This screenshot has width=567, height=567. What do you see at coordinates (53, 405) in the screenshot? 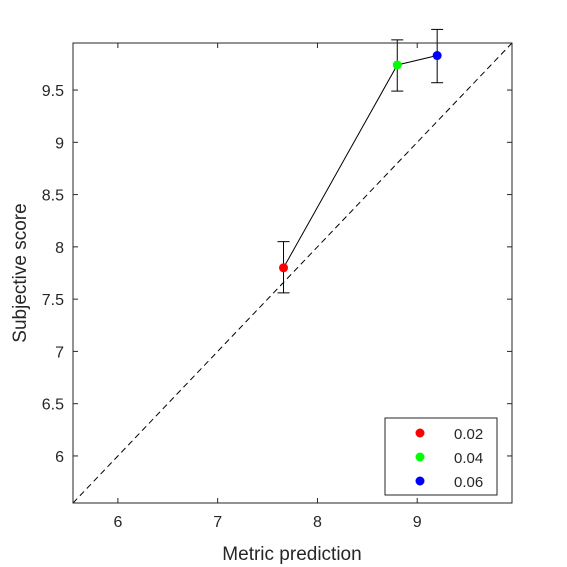
I see `y-tick-label: 6.5` at bounding box center [53, 405].